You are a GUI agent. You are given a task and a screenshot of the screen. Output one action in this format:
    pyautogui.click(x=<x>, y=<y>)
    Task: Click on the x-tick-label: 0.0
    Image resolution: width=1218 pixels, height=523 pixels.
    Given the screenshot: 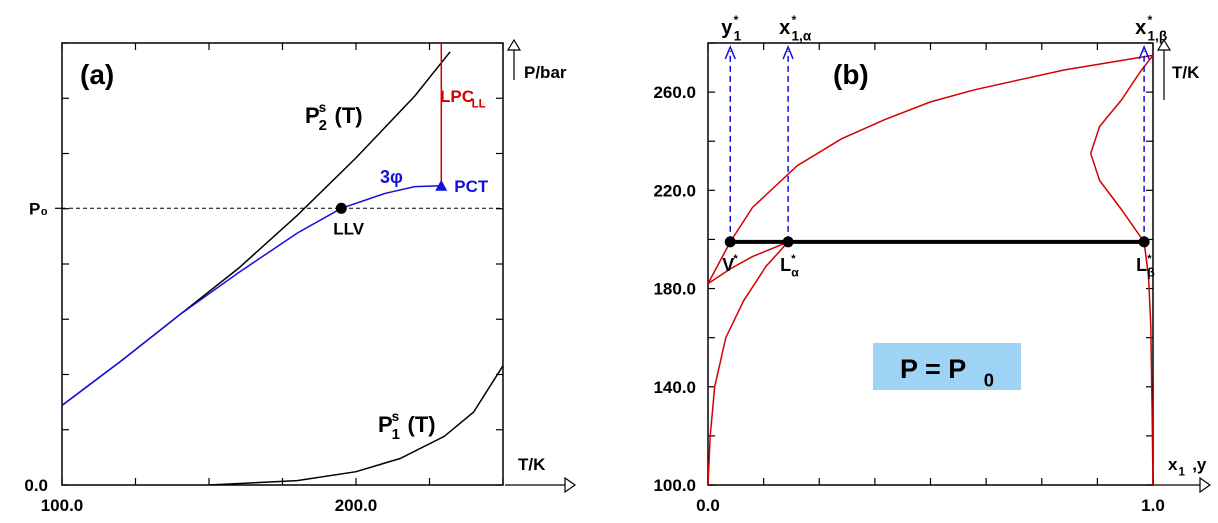 What is the action you would take?
    pyautogui.click(x=708, y=505)
    